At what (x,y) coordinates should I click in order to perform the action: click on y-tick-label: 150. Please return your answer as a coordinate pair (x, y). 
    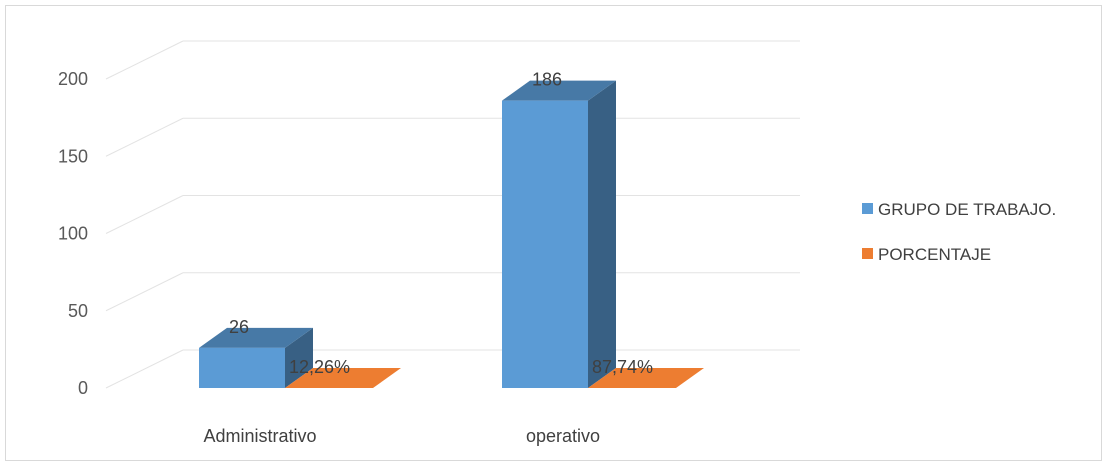
    Looking at the image, I should click on (73, 156).